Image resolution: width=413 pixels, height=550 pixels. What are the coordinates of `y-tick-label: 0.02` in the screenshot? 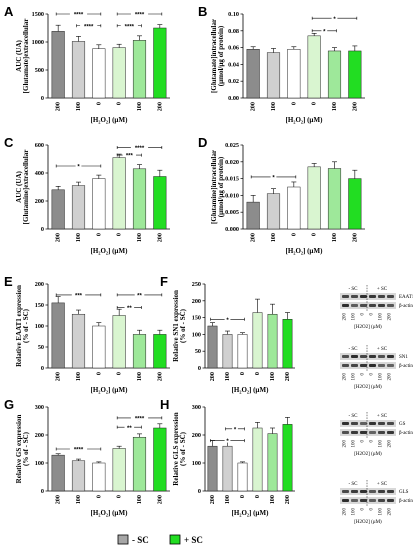 It's located at (233, 81).